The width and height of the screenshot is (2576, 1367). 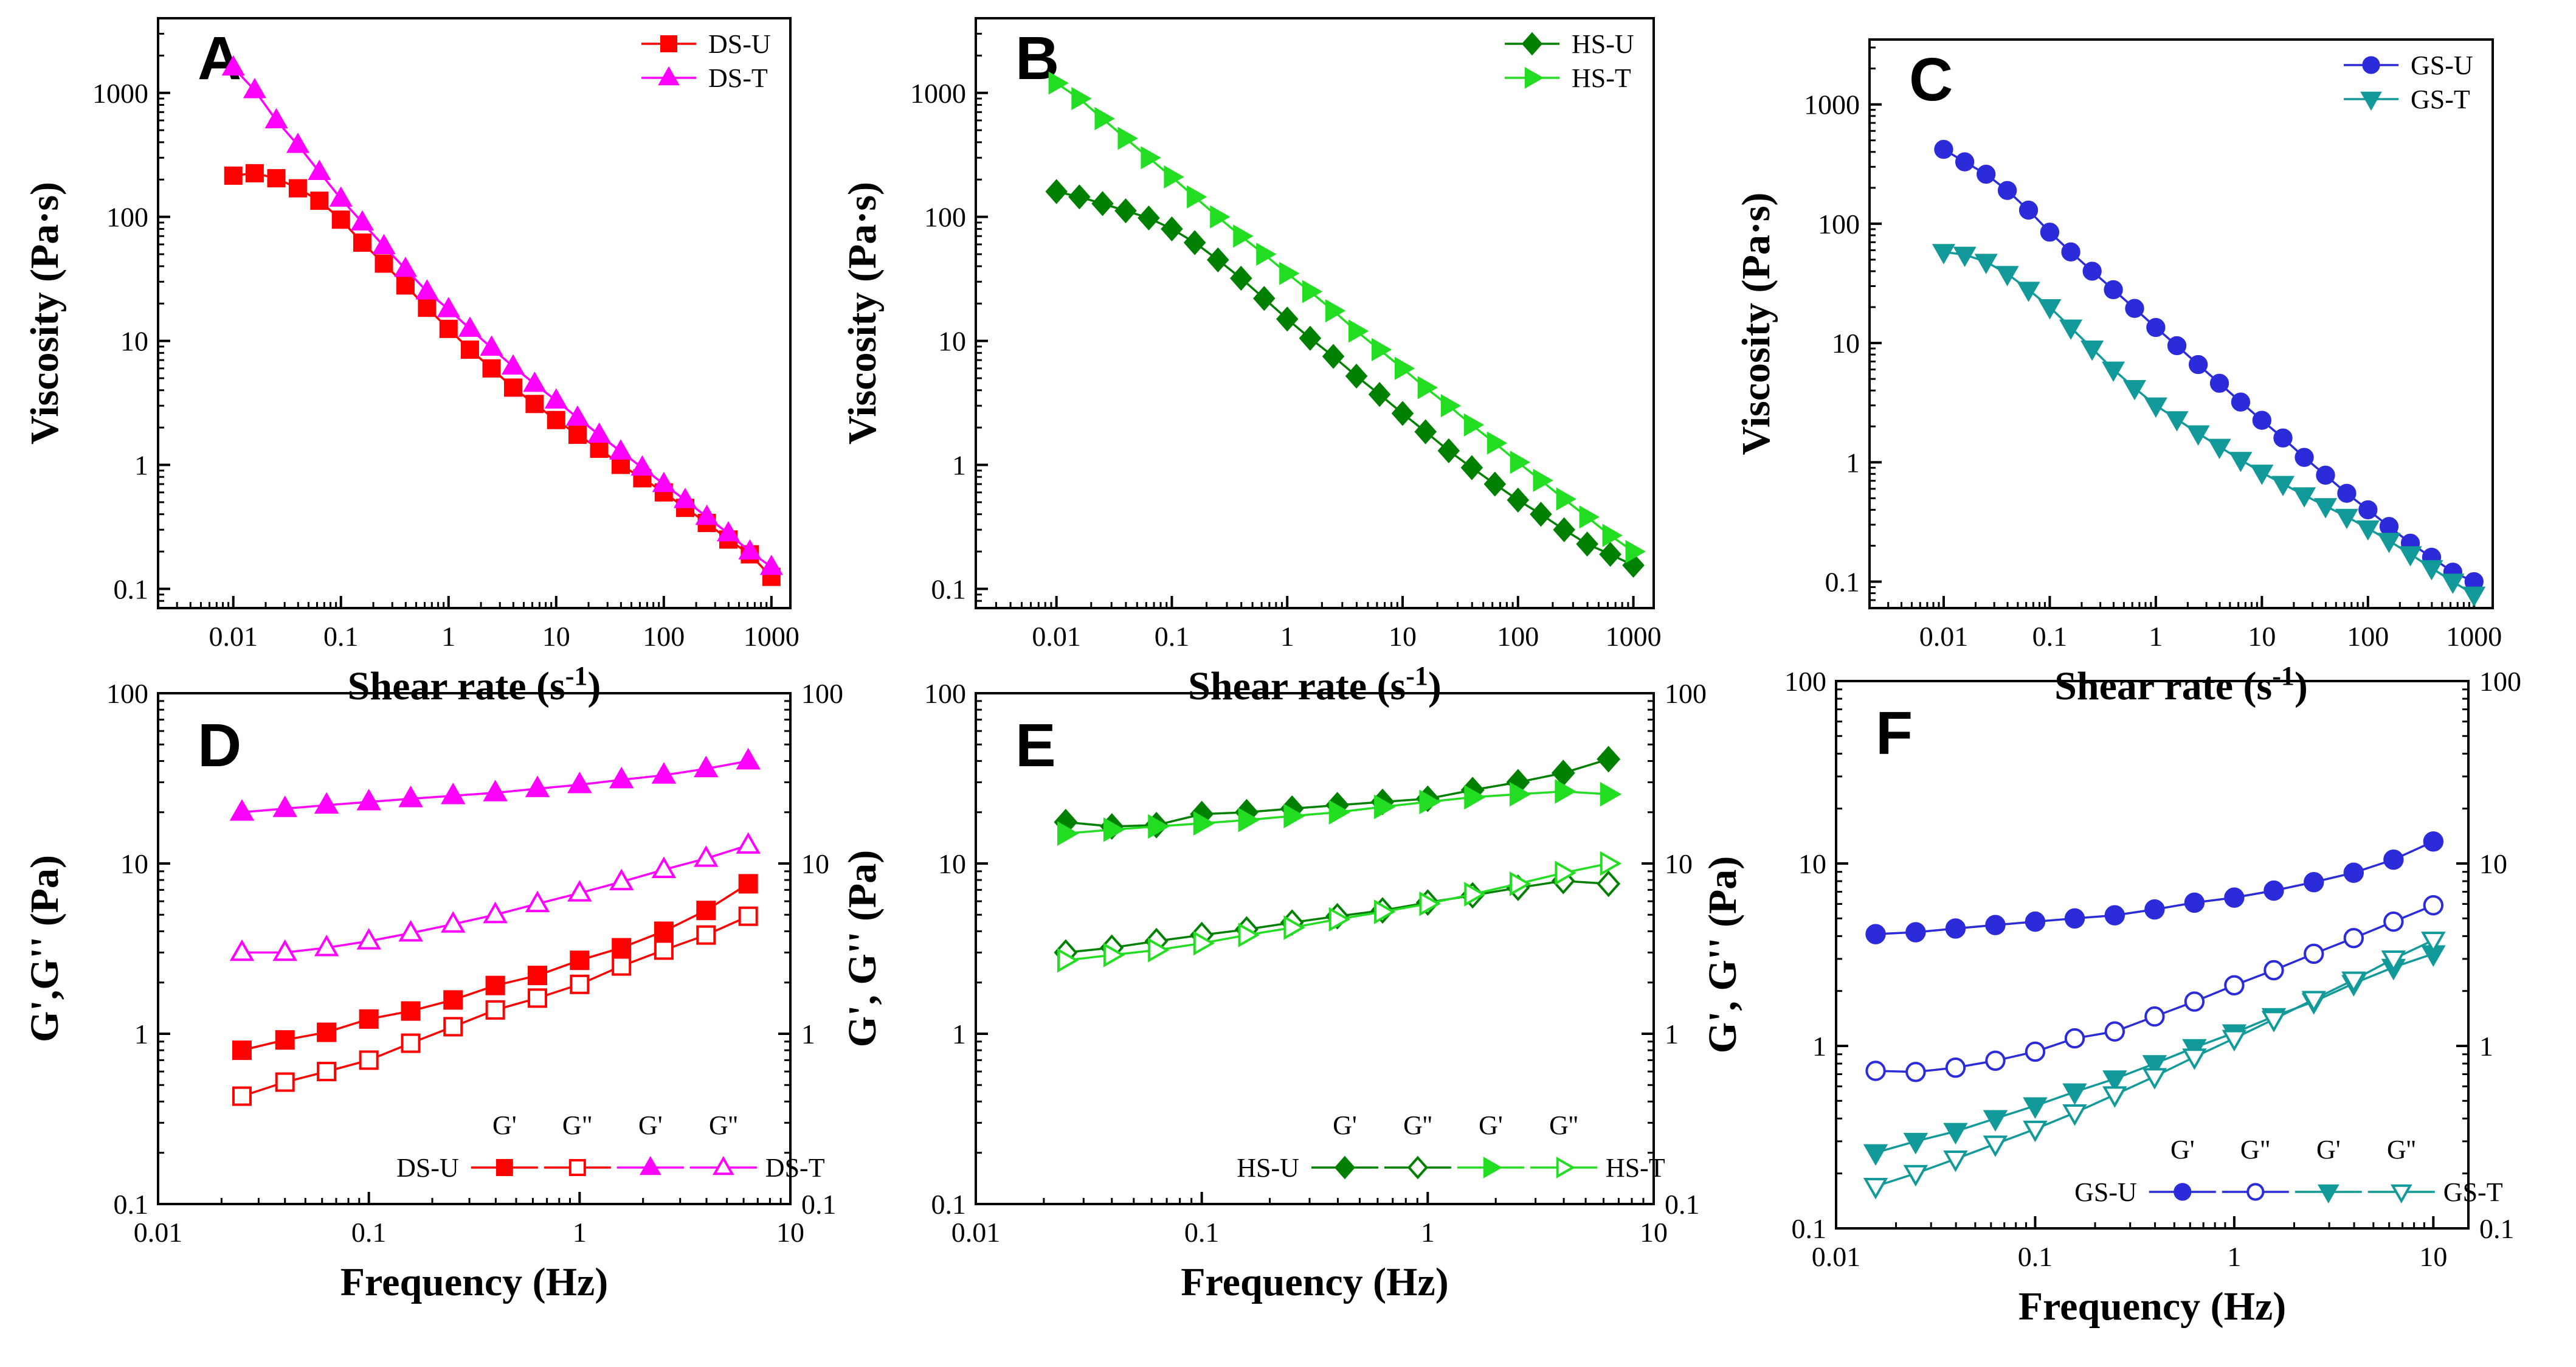 What do you see at coordinates (1568, 78) in the screenshot?
I see `legend-entry: HS-T` at bounding box center [1568, 78].